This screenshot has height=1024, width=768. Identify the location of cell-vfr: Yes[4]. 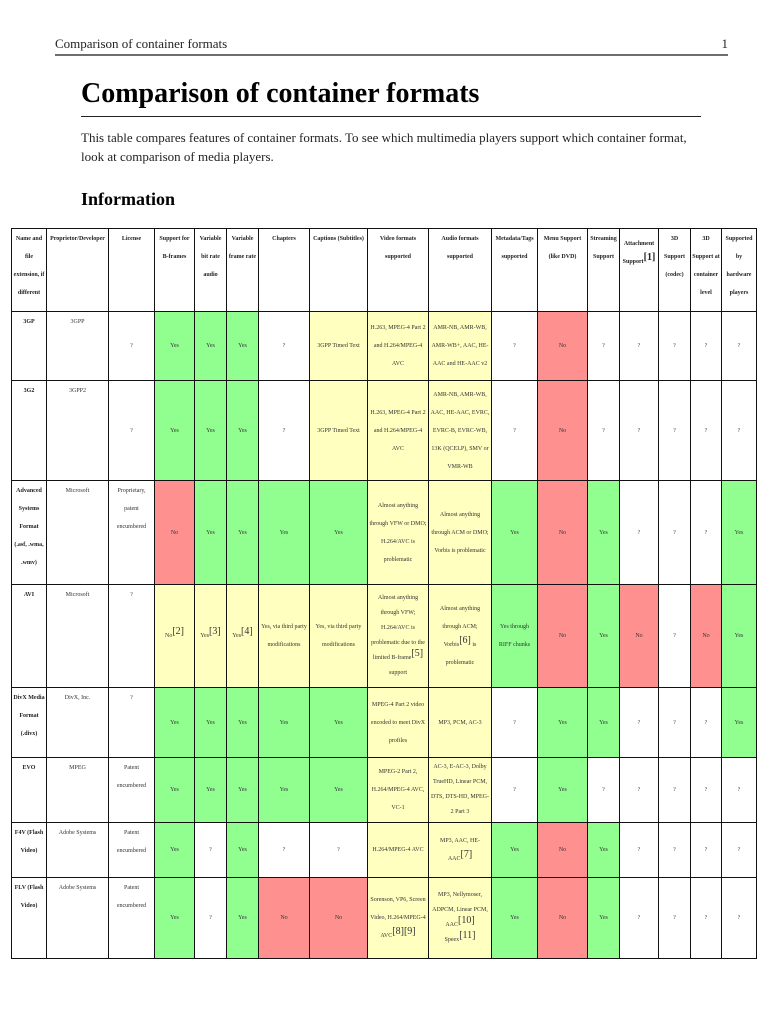
(242, 636).